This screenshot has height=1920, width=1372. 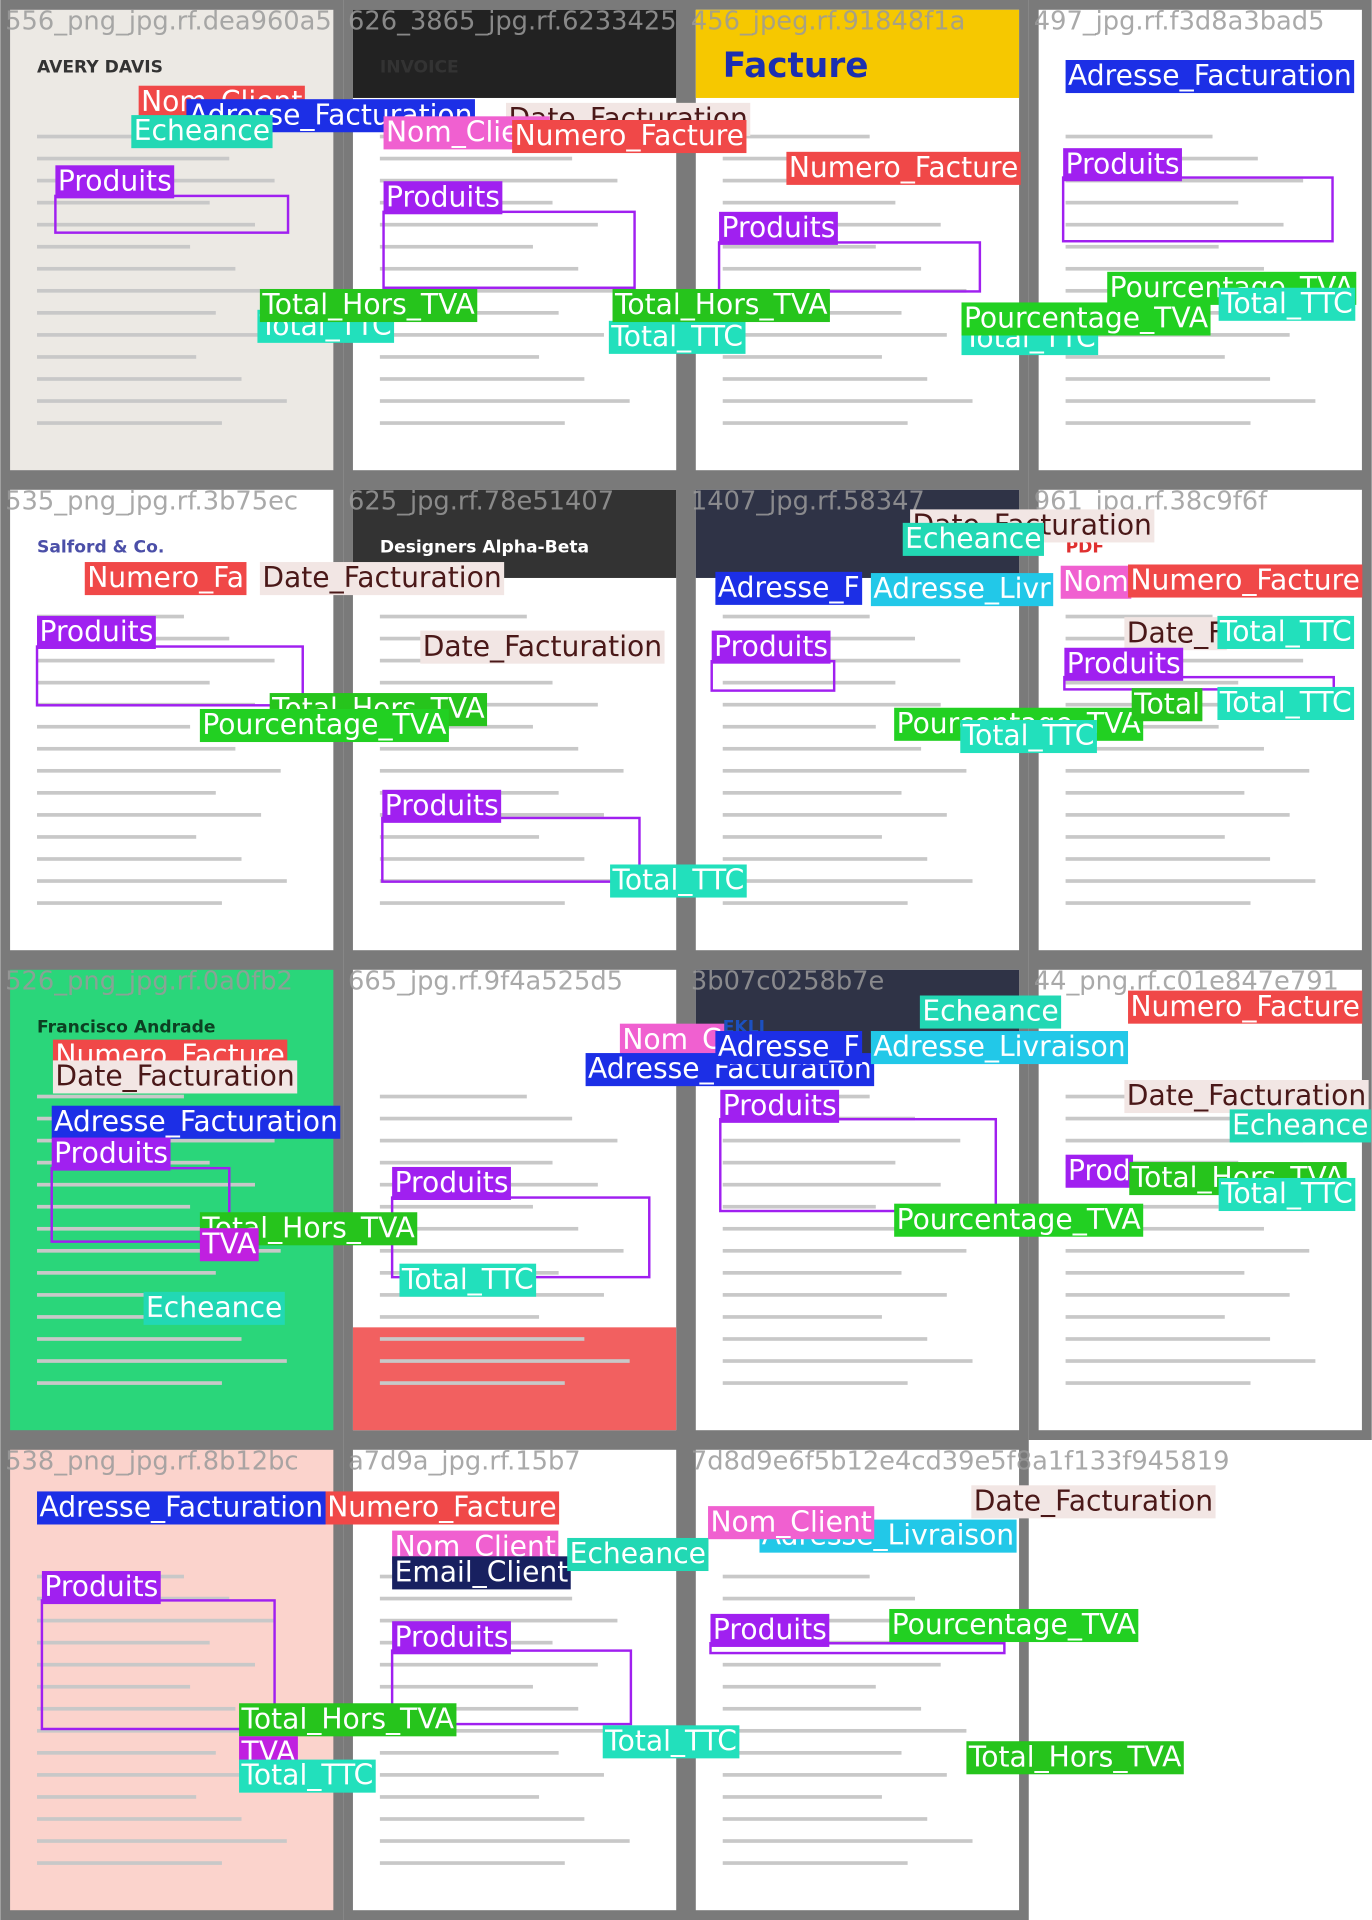 I want to click on file-name: 3b07c0258b7e, so click(x=787, y=982).